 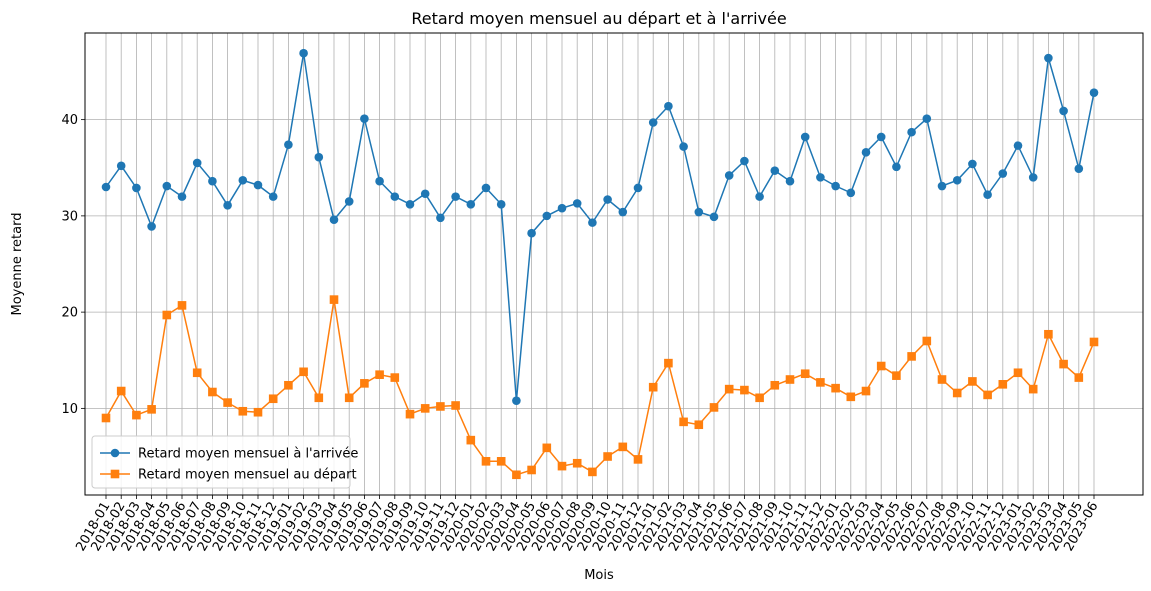 I want to click on legend-item: Retard moyen mensuel à l'arrivée, so click(x=229, y=454).